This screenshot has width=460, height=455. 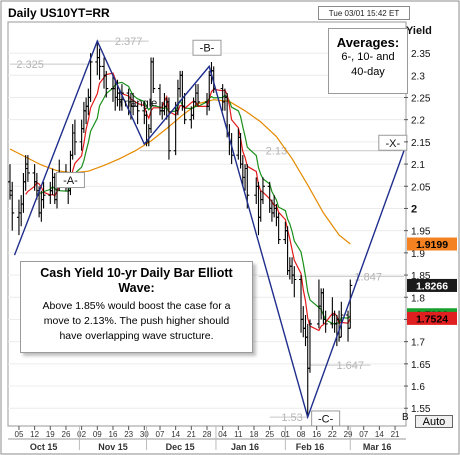 I want to click on x-tick-label: 28, so click(x=207, y=434).